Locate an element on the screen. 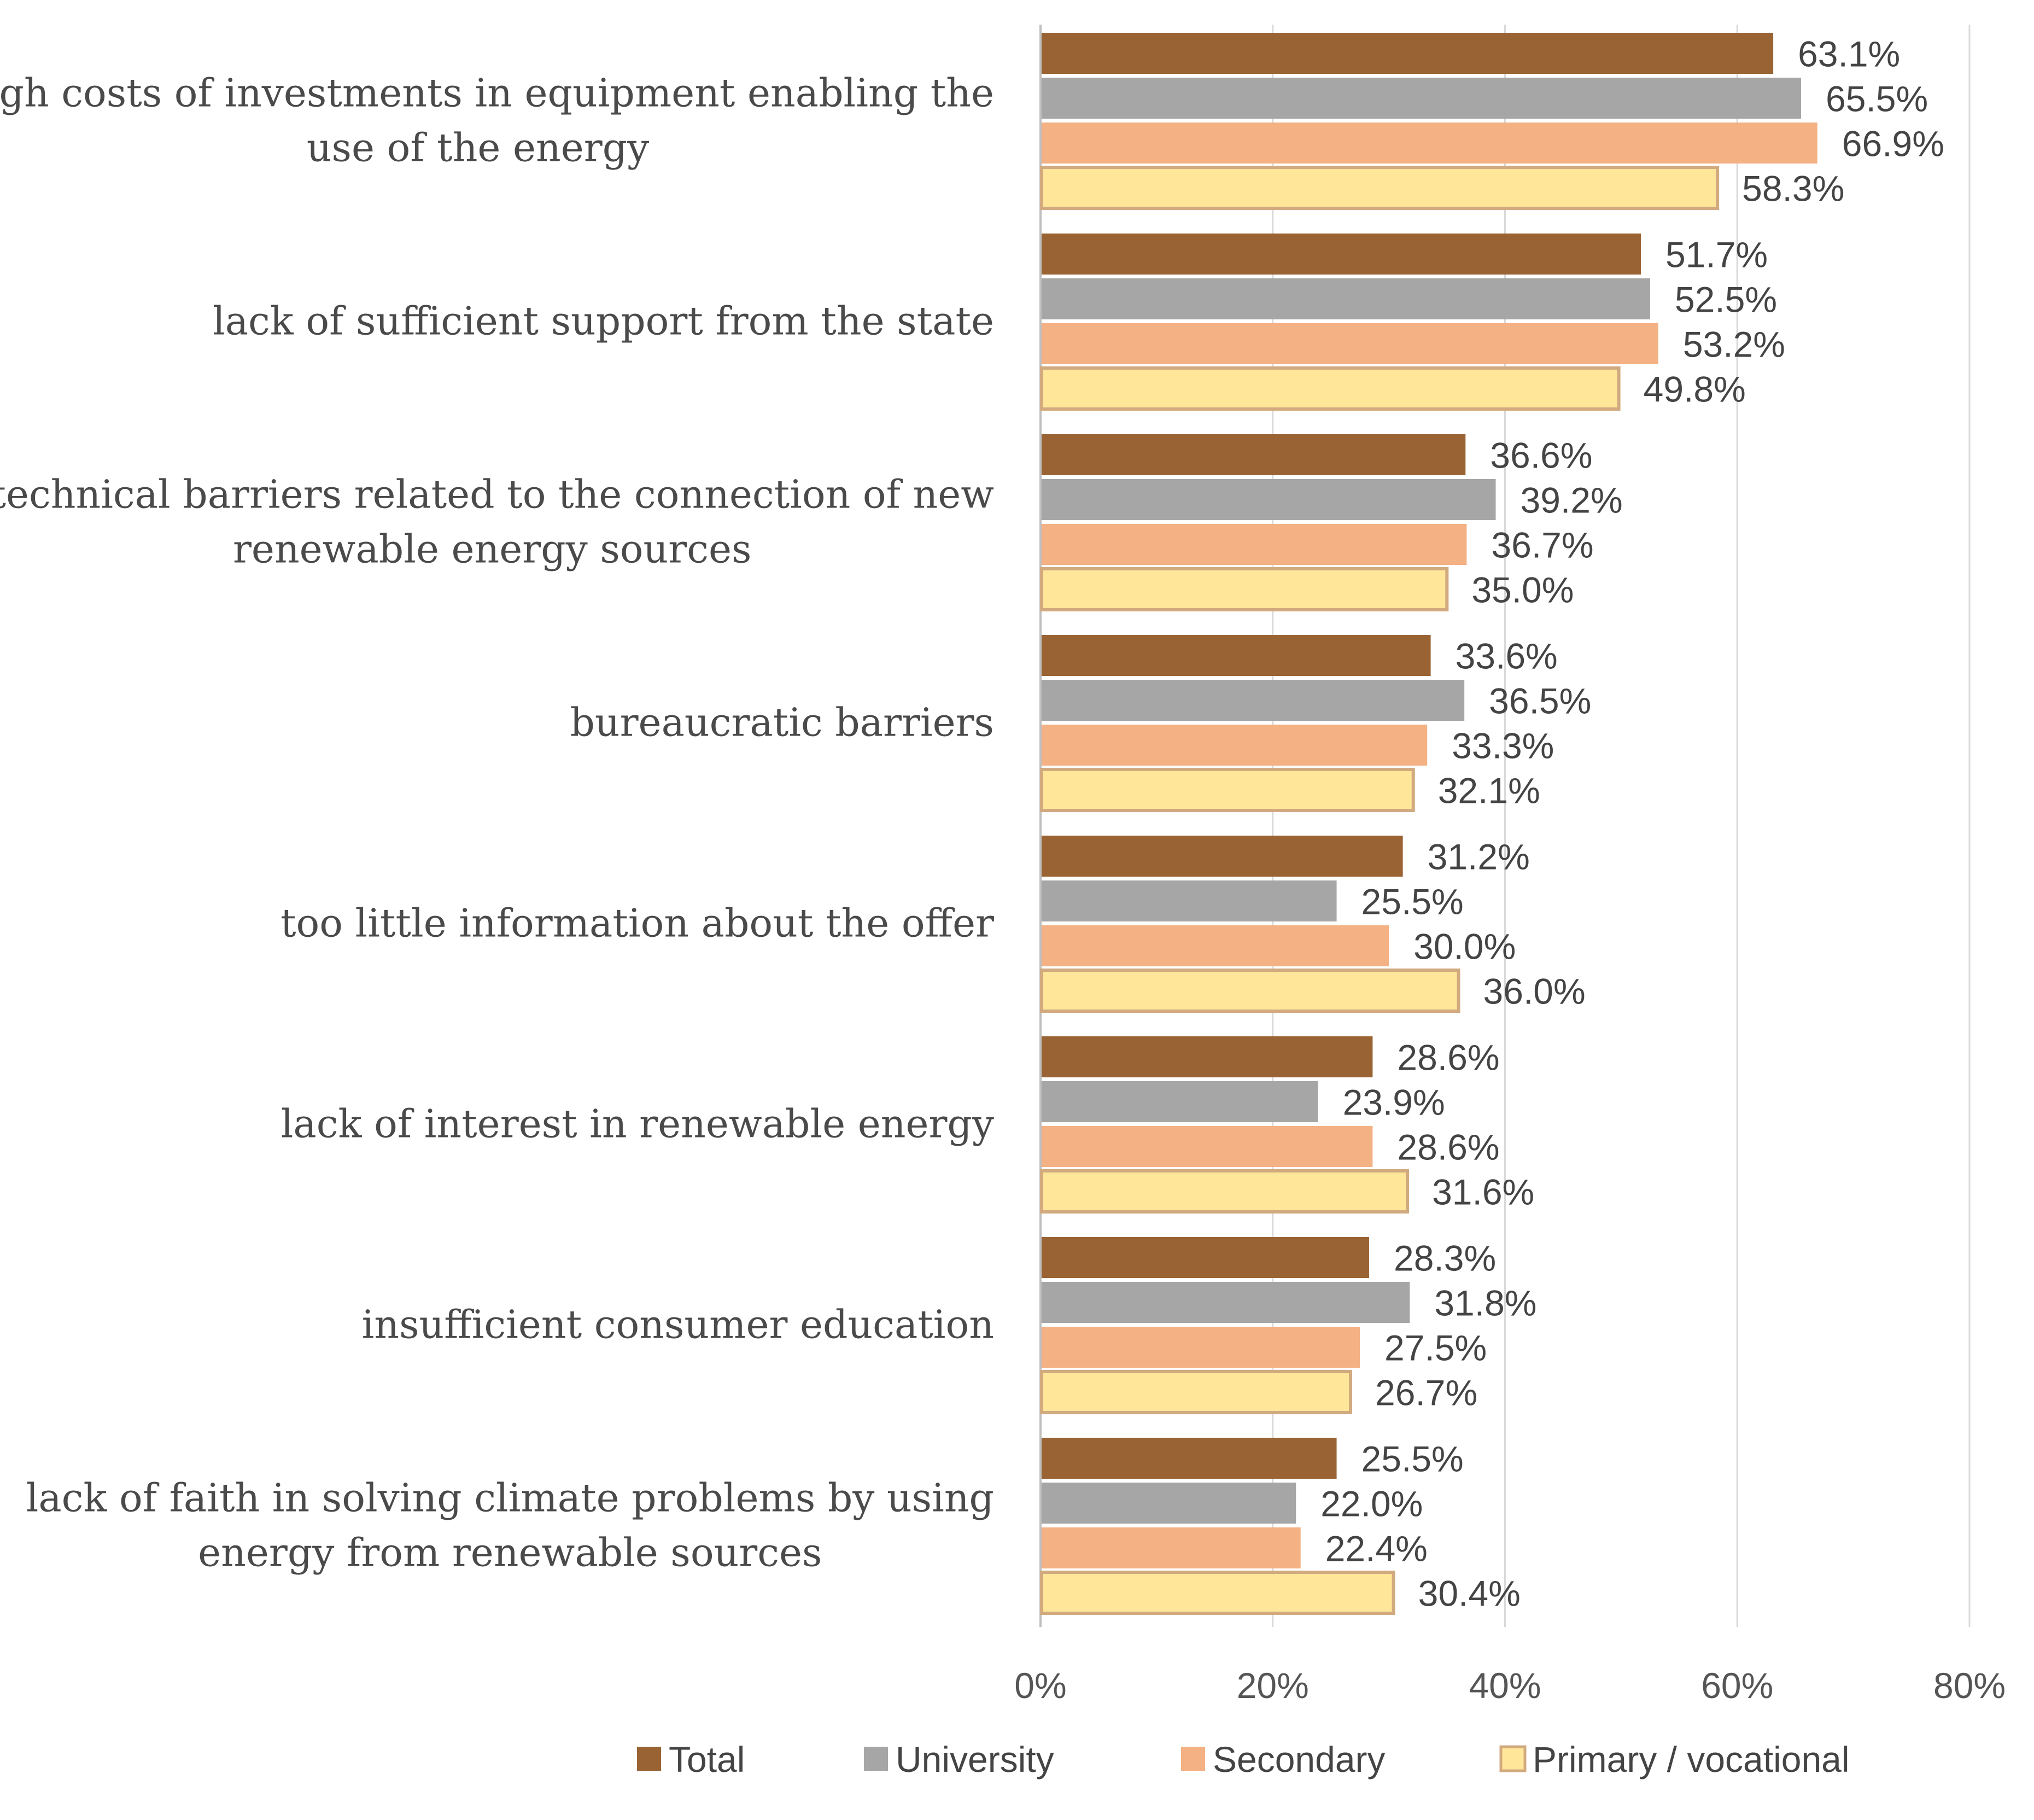  bar-7-secondary is located at coordinates (1201, 1347).